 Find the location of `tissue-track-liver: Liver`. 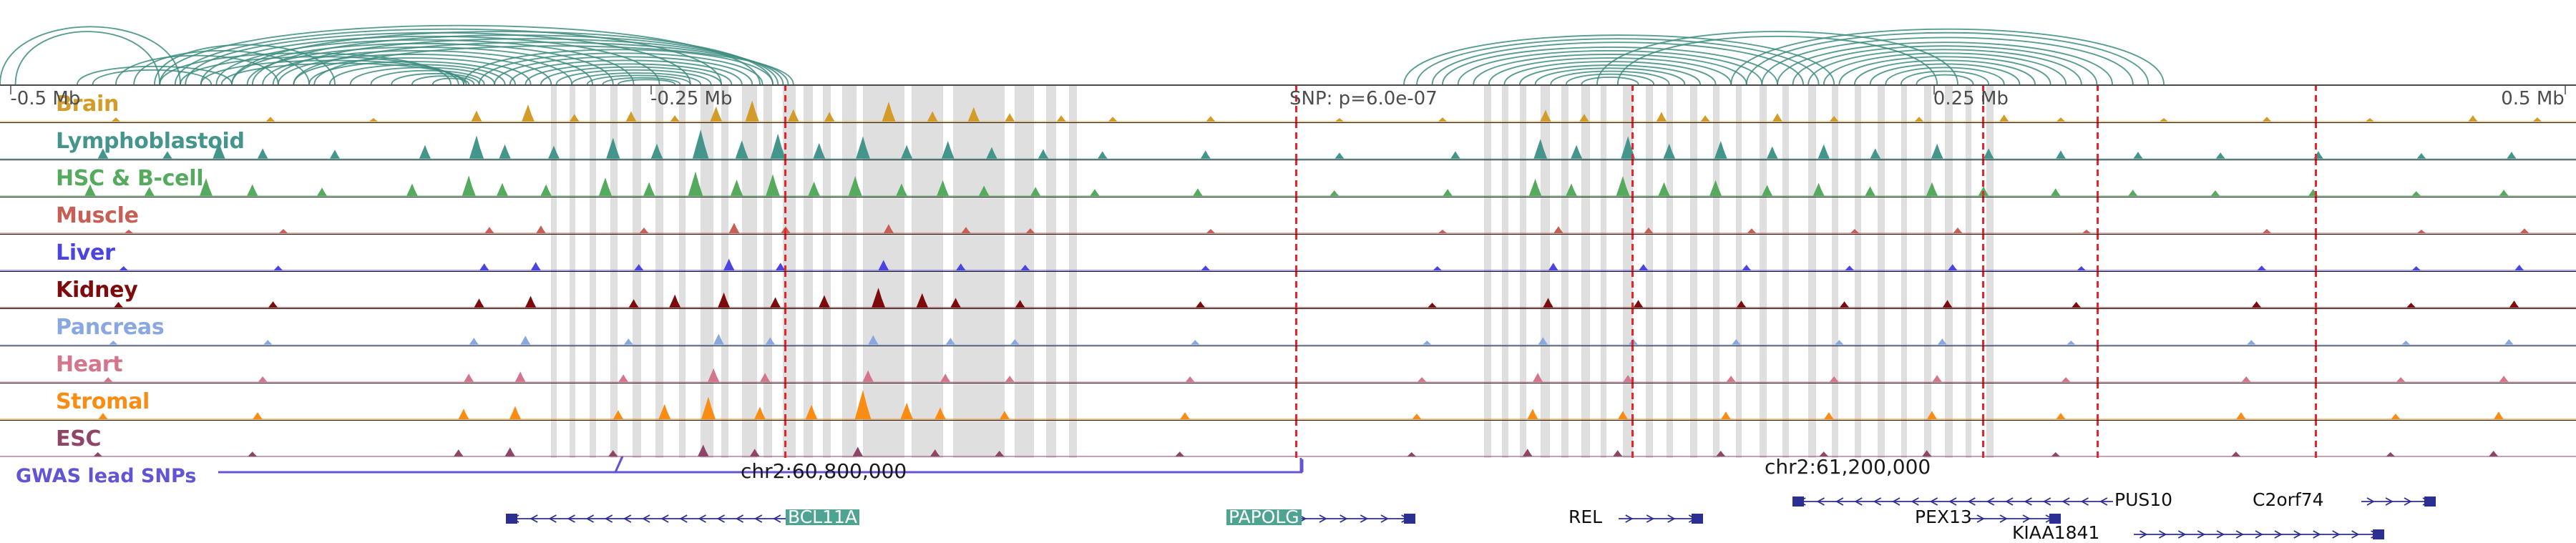

tissue-track-liver: Liver is located at coordinates (1288, 253).